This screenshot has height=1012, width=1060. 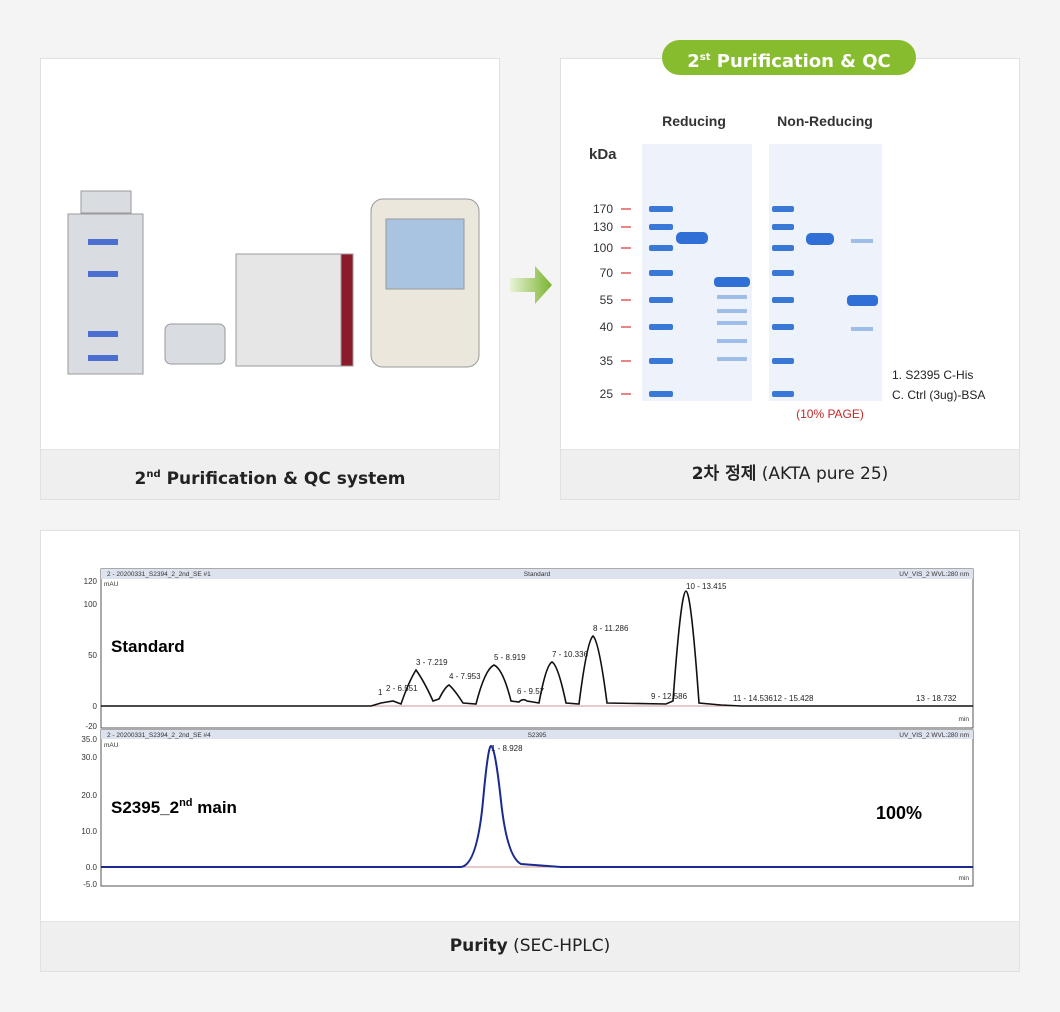 I want to click on group-label: Reducing, so click(x=694, y=121).